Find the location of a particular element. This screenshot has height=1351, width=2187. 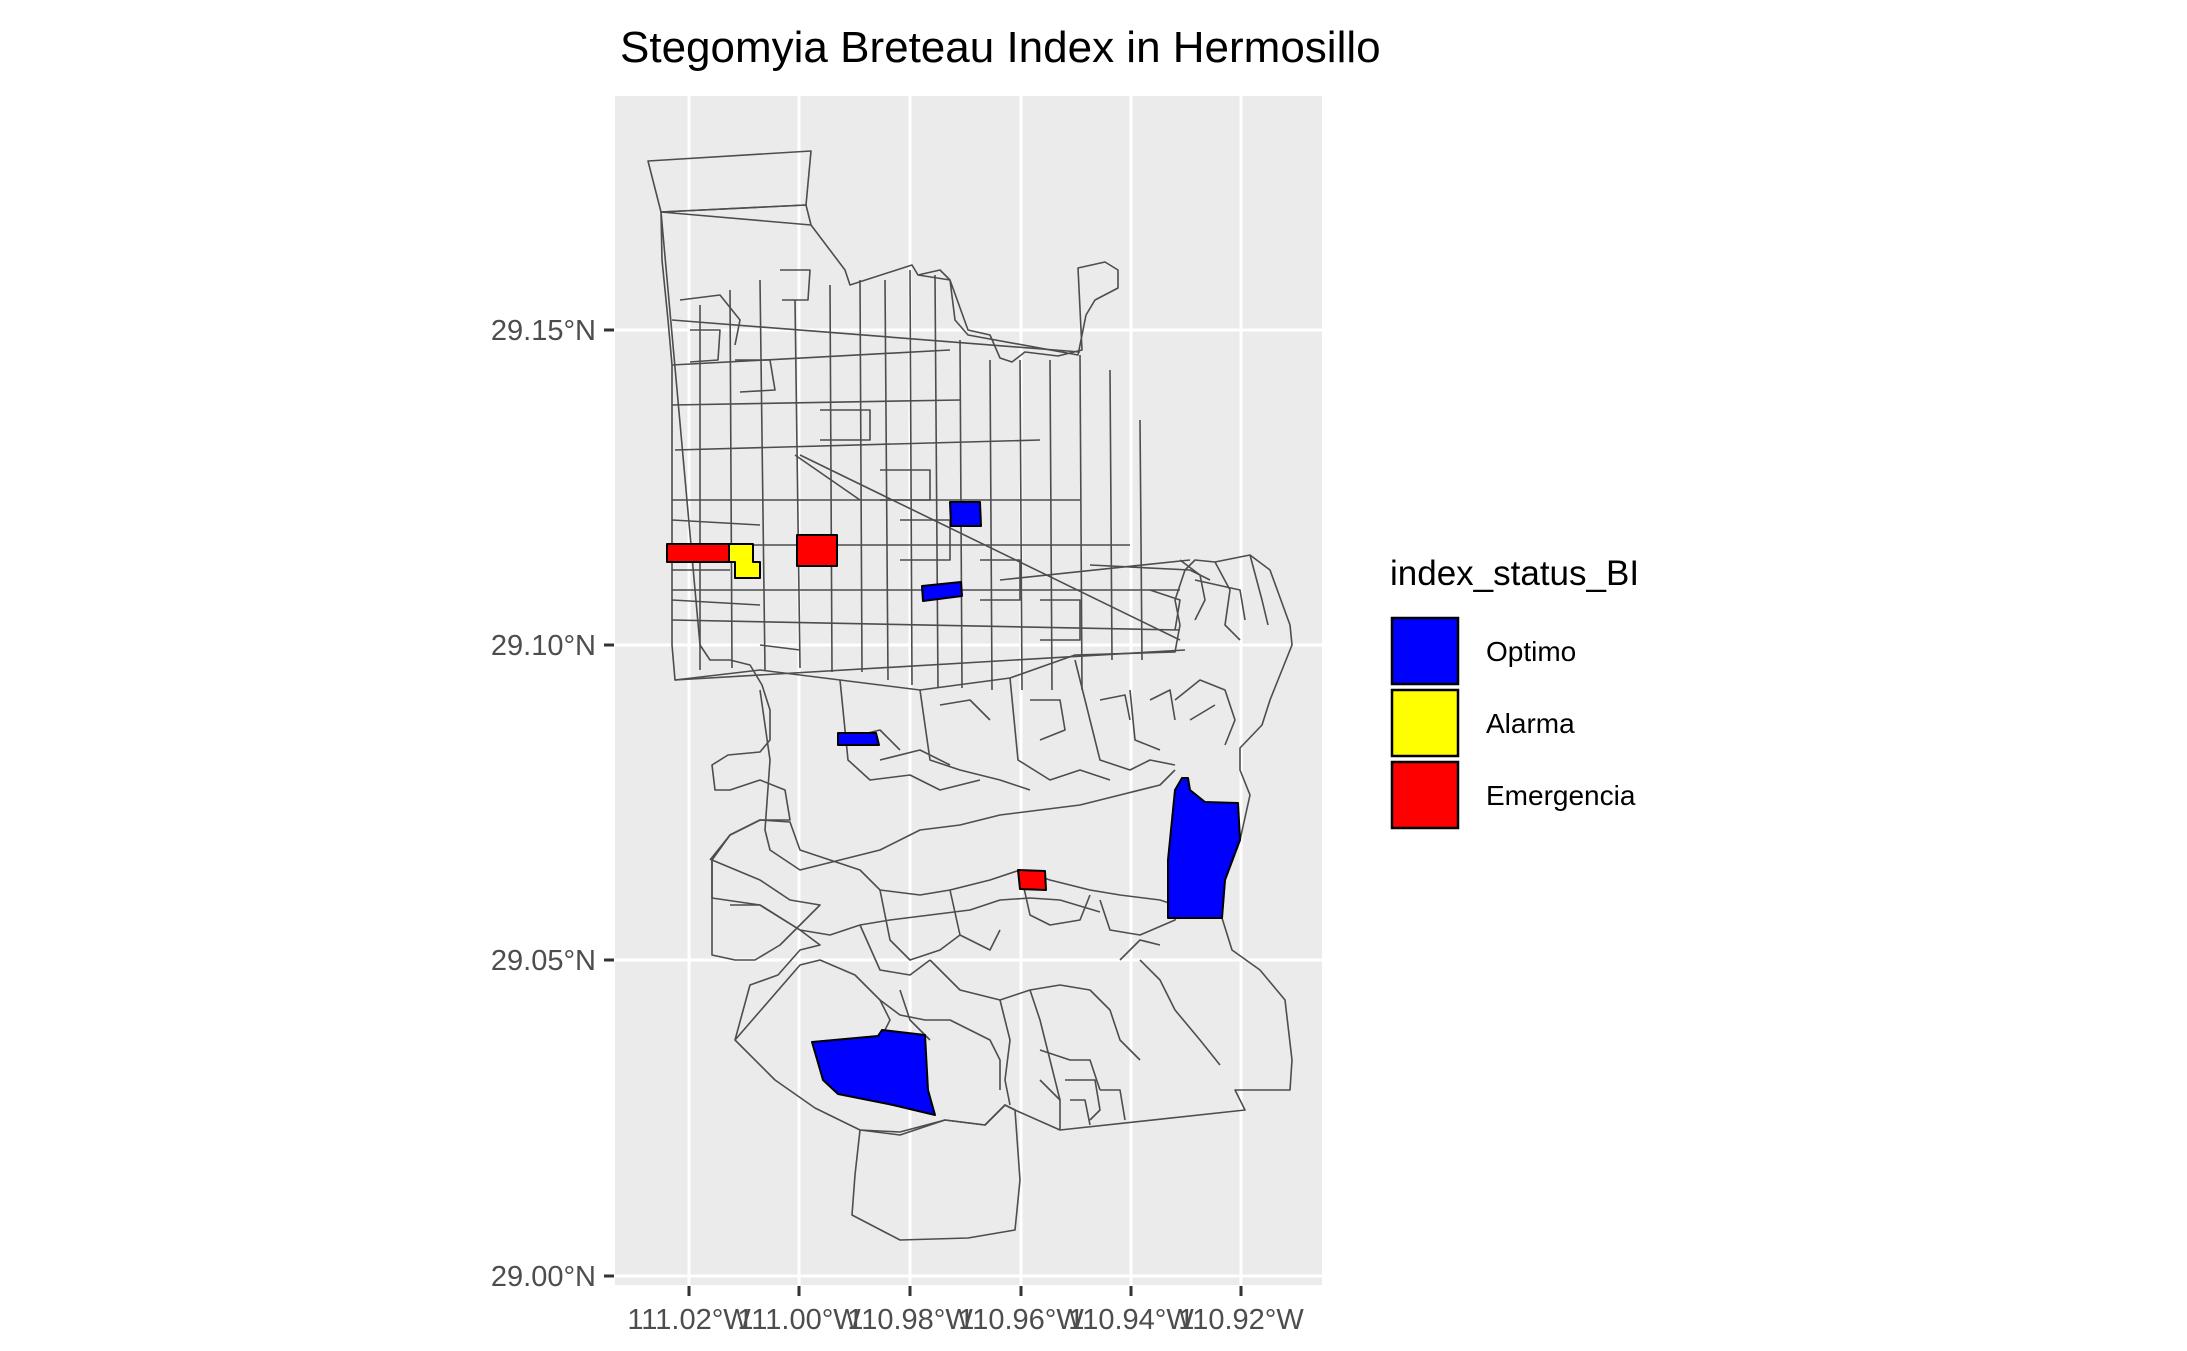

legend-swatch-optimo is located at coordinates (1425, 651).